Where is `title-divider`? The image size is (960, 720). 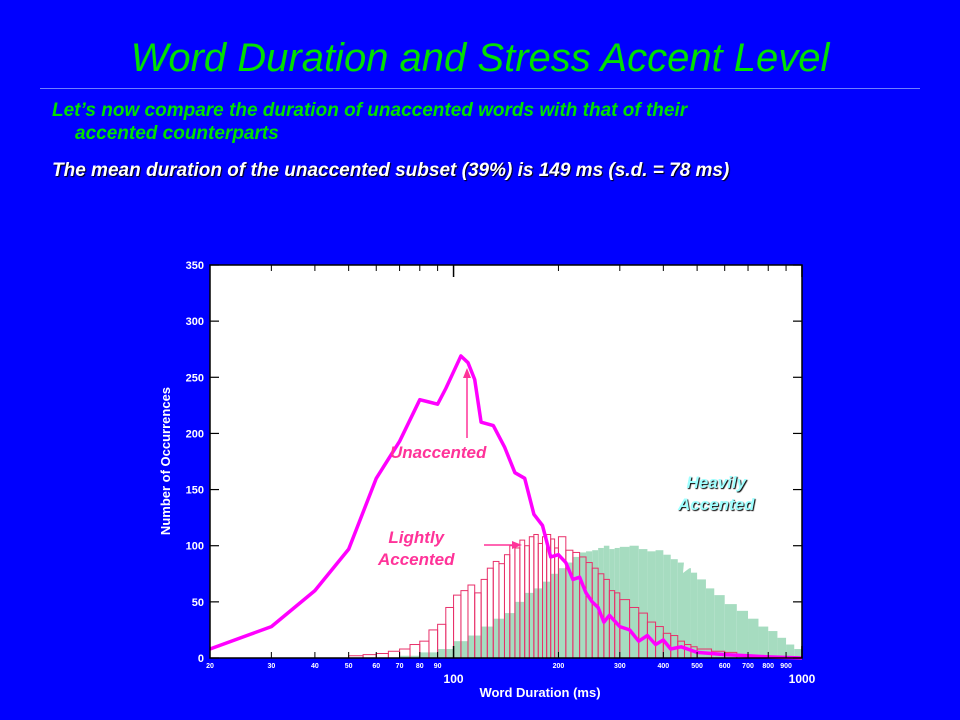 title-divider is located at coordinates (480, 88).